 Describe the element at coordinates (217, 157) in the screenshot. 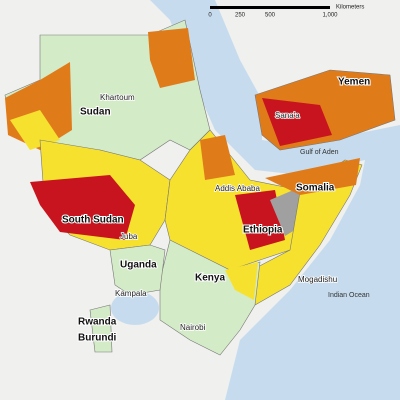

I see `ethiopia-orange` at that location.